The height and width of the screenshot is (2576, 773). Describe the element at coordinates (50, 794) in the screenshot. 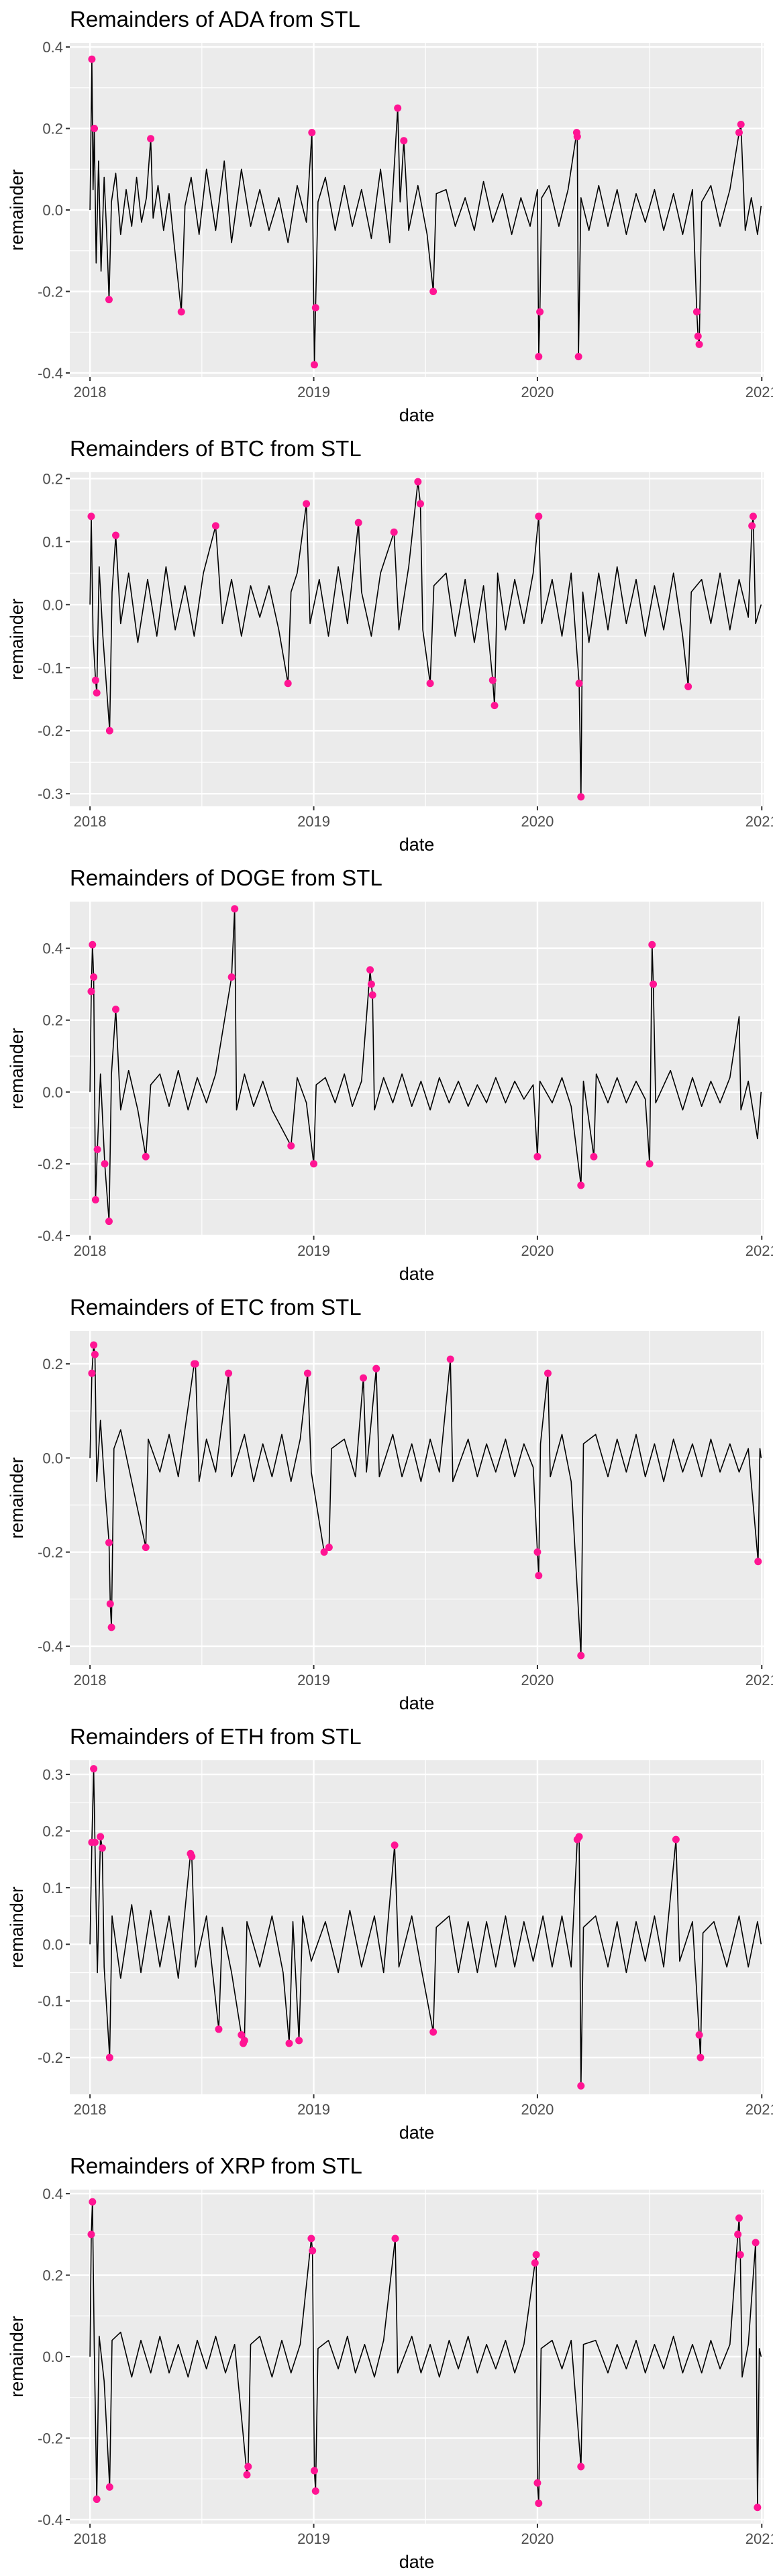

I see `y-tick-label: -0.3` at that location.